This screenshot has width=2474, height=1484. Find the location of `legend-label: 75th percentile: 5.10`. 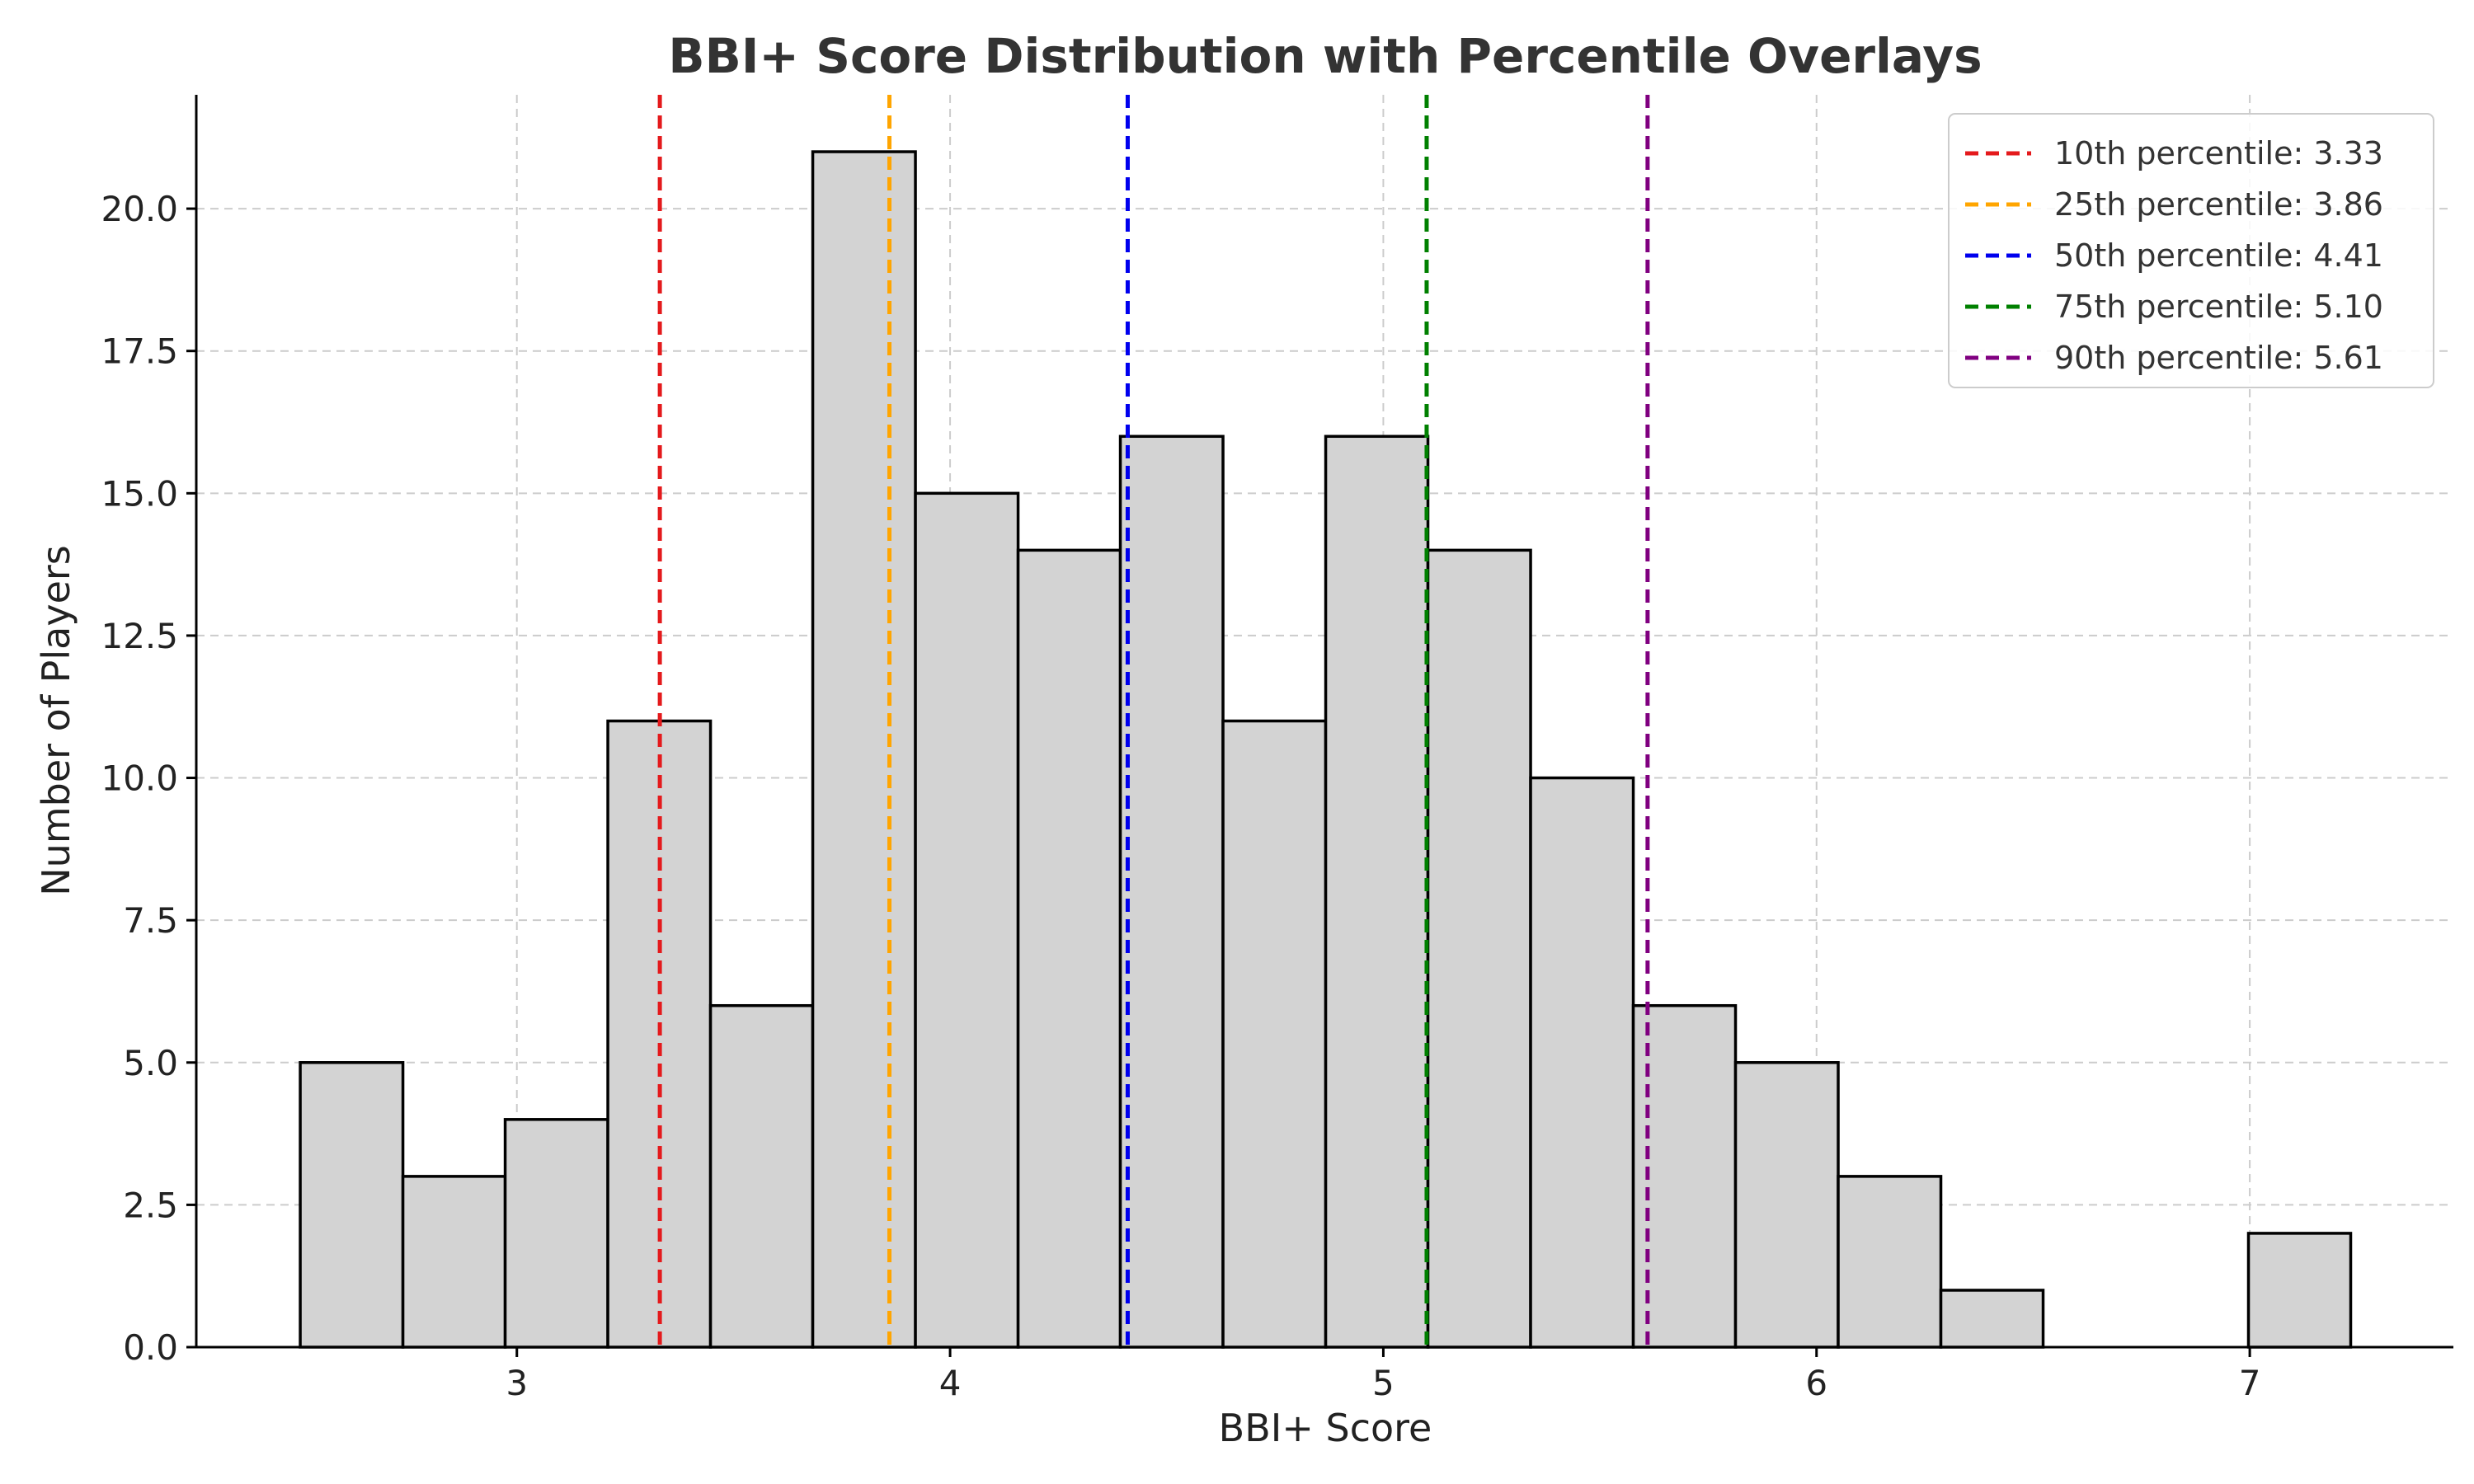

legend-label: 75th percentile: 5.10 is located at coordinates (2218, 307).